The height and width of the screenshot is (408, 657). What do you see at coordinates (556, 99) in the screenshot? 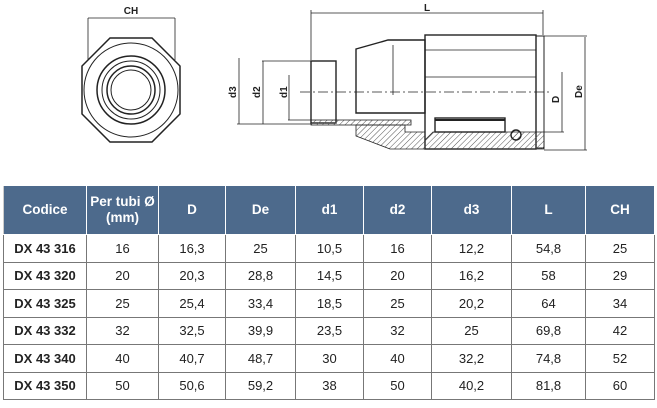
I see `d-dimension-label: D` at bounding box center [556, 99].